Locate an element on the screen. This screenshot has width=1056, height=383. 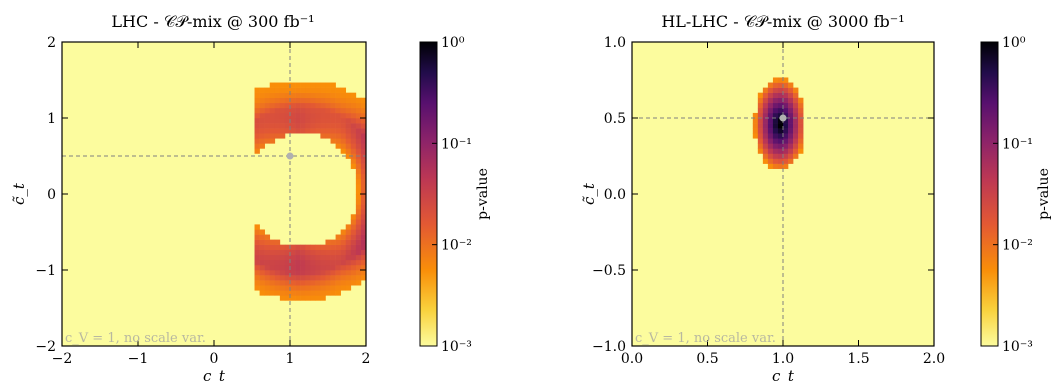
y-tick-label: 1 is located at coordinates (51, 119).